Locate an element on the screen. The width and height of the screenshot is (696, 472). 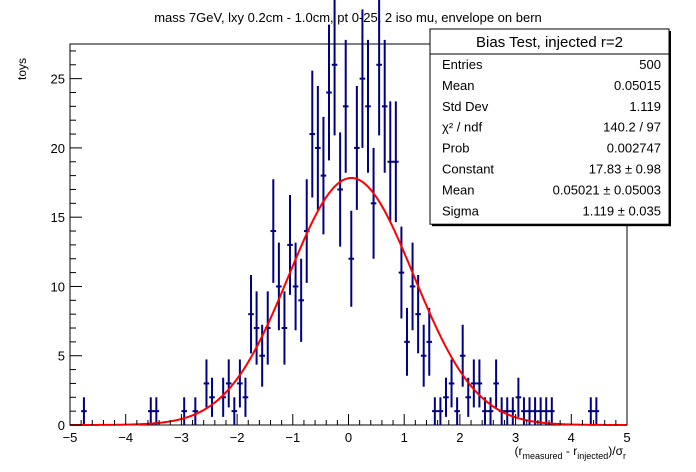
stats-value: 0.002747 is located at coordinates (634, 148).